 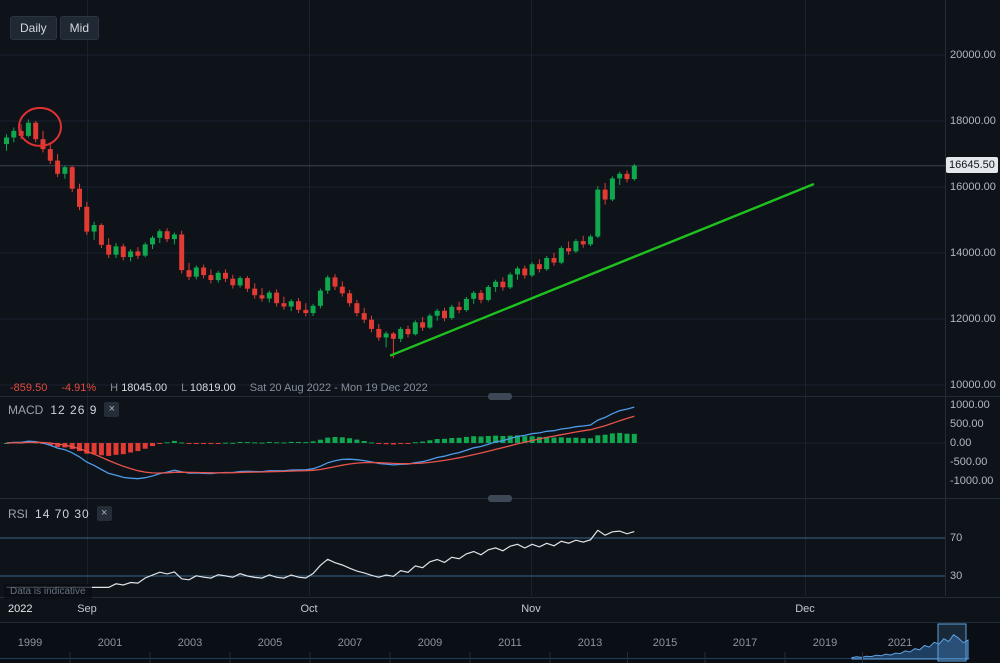 What do you see at coordinates (967, 424) in the screenshot?
I see `macd-axis-label: 500.00` at bounding box center [967, 424].